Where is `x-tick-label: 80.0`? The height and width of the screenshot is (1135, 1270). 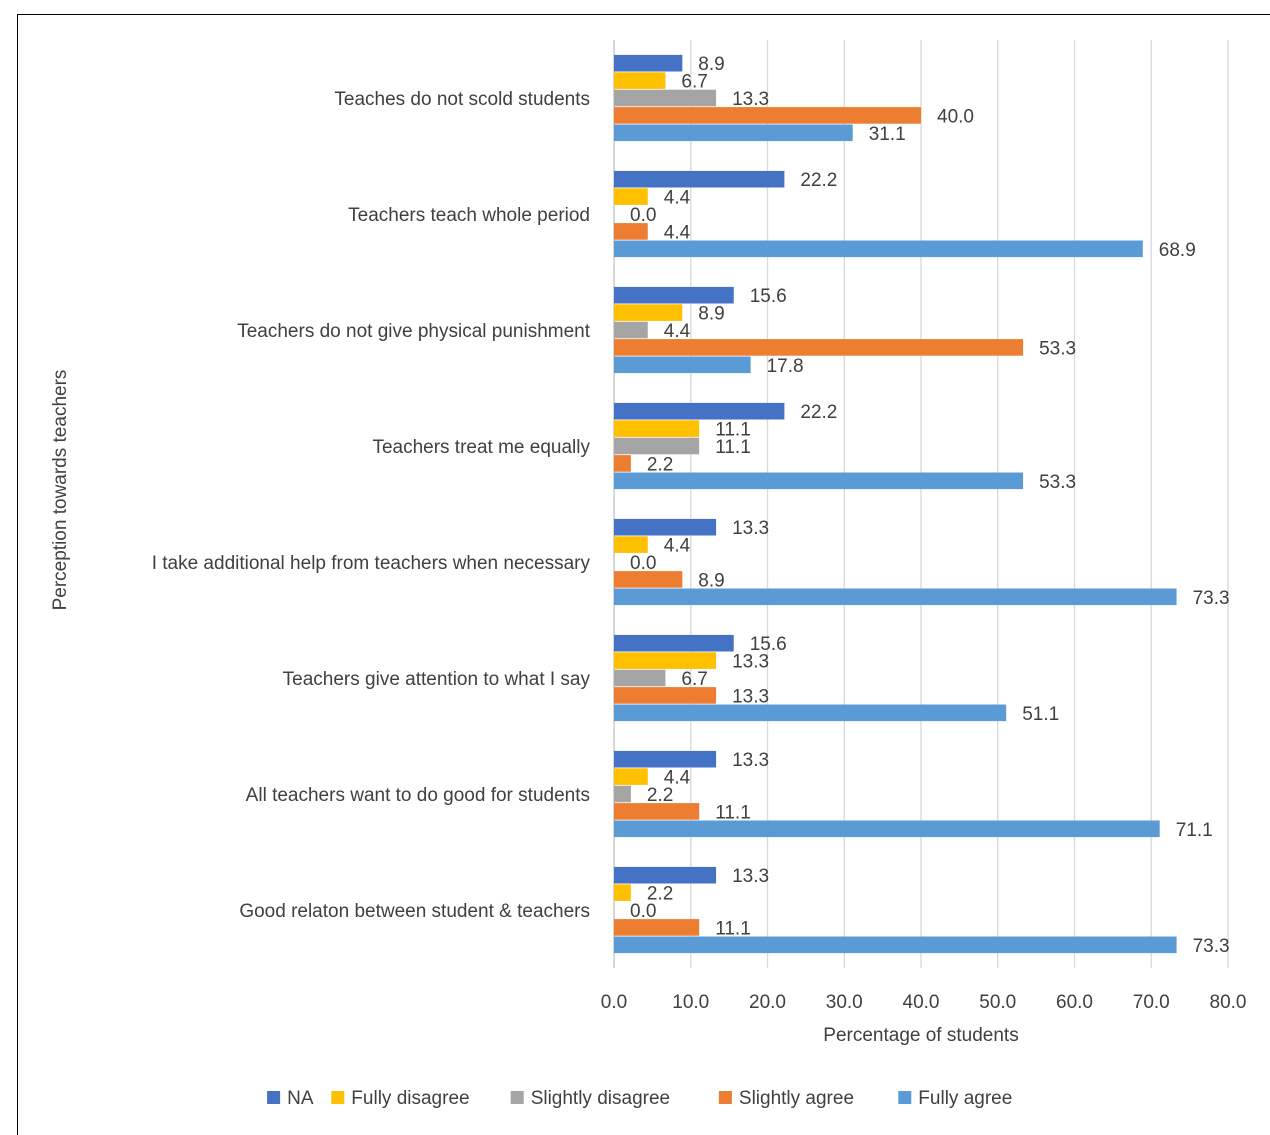
x-tick-label: 80.0 is located at coordinates (1228, 1002).